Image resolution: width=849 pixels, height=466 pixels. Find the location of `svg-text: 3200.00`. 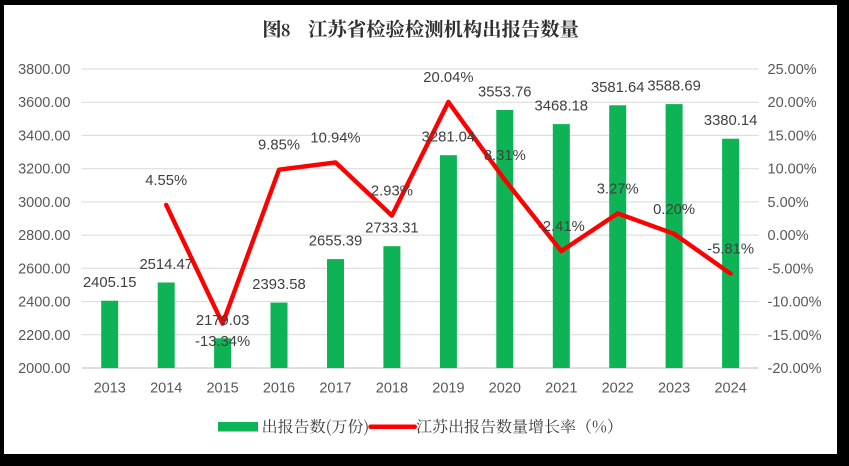

svg-text: 3200.00 is located at coordinates (44, 170).